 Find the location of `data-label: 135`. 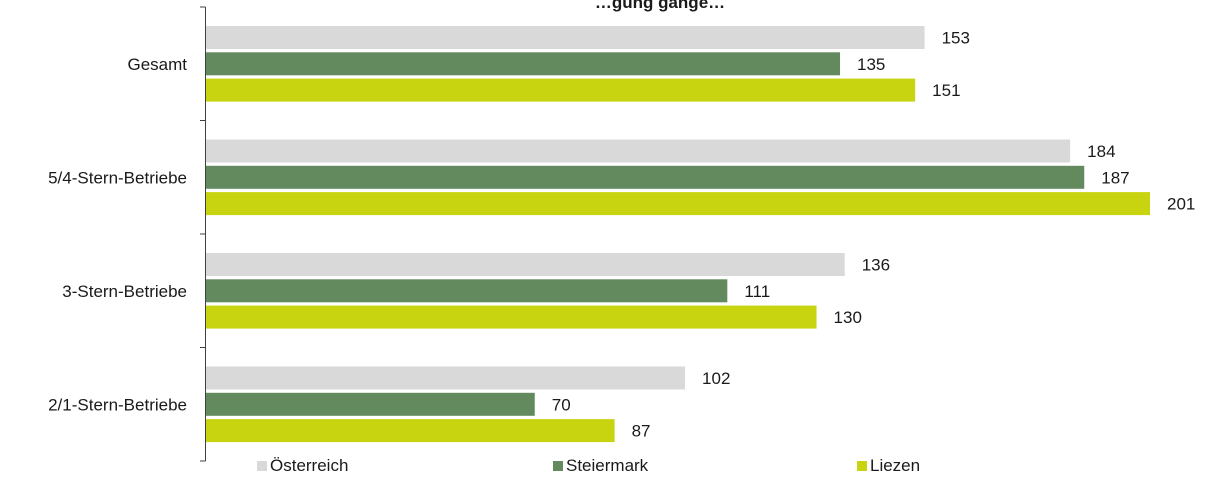

data-label: 135 is located at coordinates (871, 64).